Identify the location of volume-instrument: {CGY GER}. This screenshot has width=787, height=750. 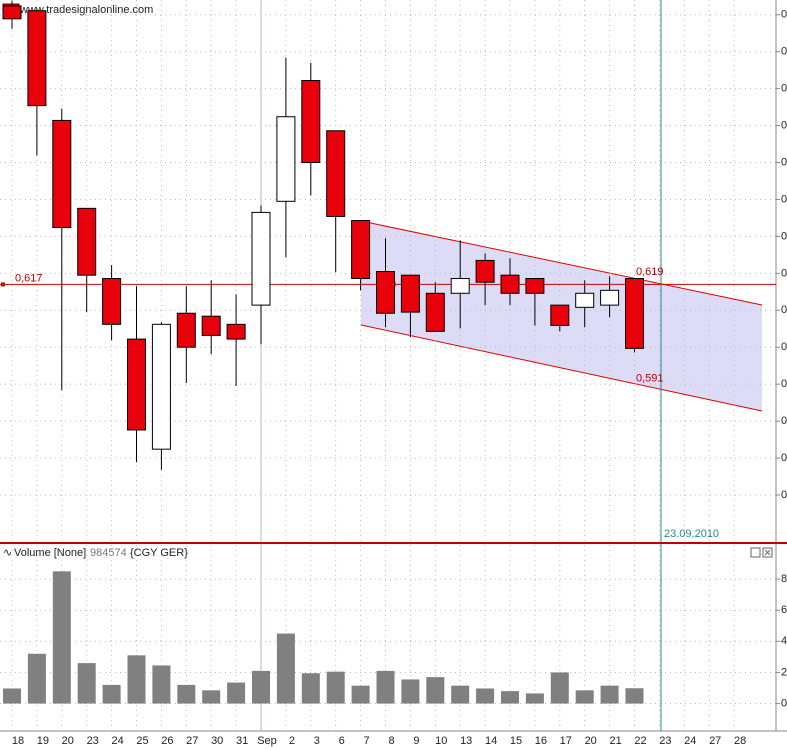
(159, 553).